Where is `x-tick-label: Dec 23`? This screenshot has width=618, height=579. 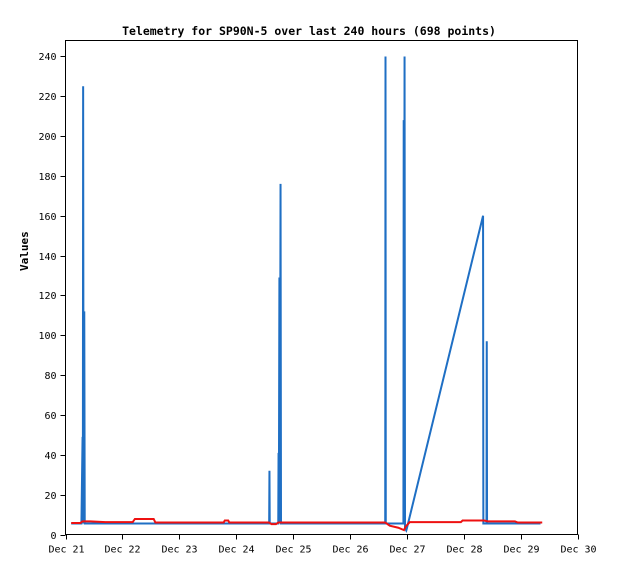 x-tick-label: Dec 23 is located at coordinates (179, 550).